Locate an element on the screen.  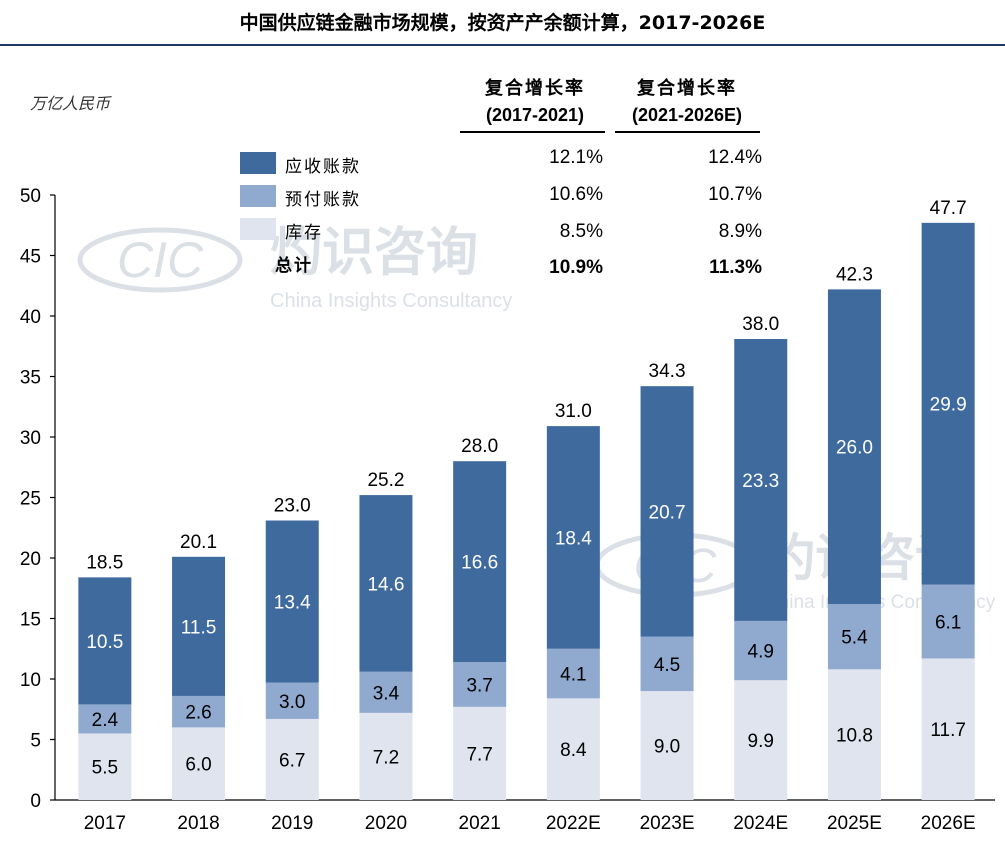
y-tick-label: 15 is located at coordinates (30, 620).